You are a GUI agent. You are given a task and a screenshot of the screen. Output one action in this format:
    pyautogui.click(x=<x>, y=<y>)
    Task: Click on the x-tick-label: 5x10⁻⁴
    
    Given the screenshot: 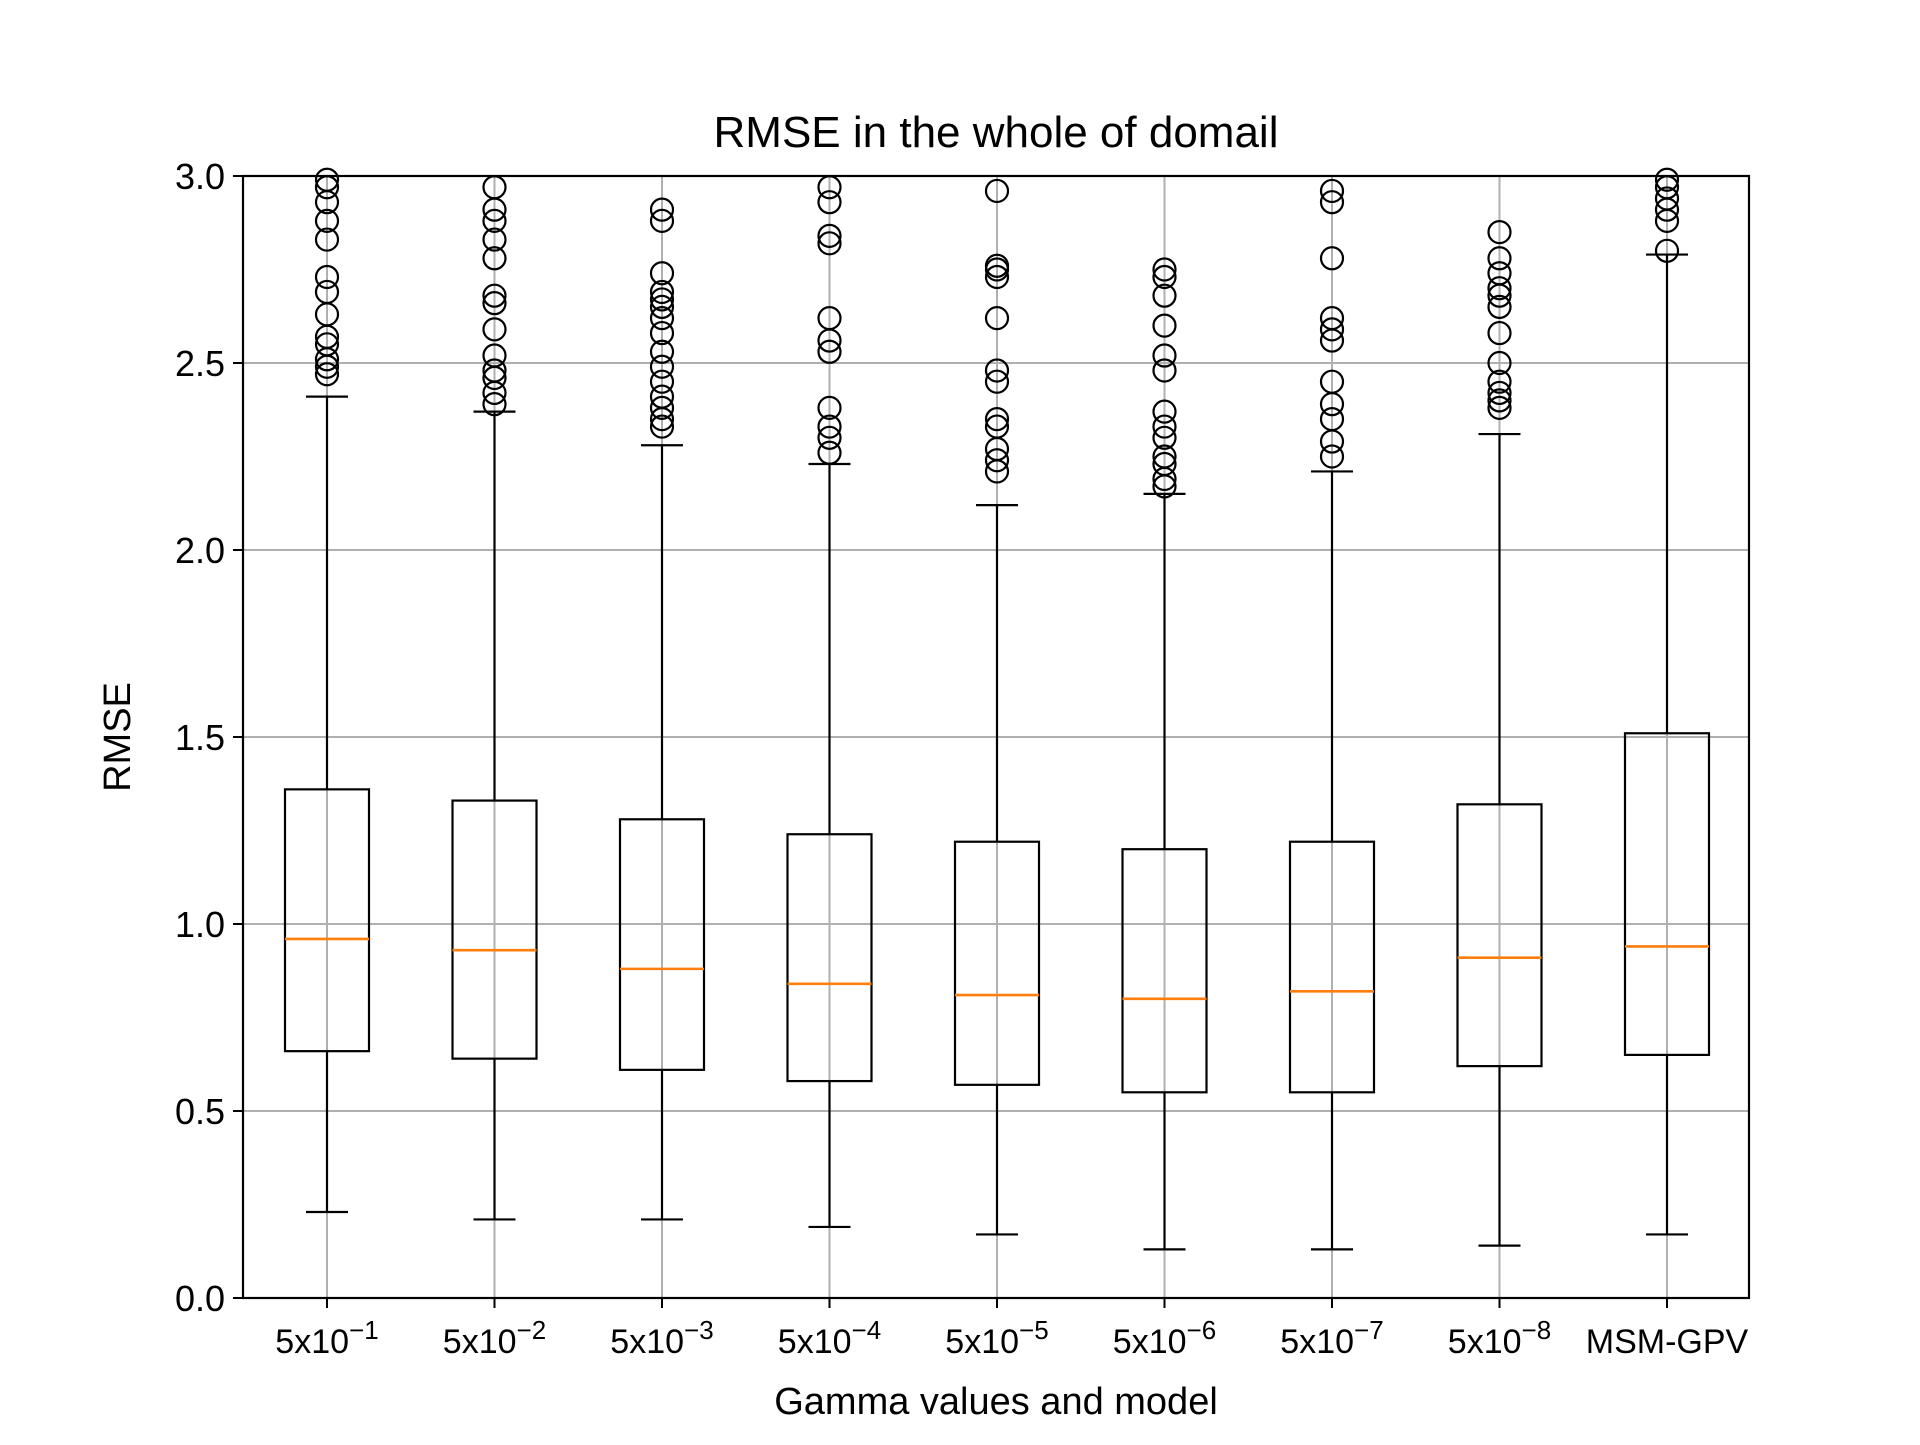 What is the action you would take?
    pyautogui.click(x=829, y=1338)
    